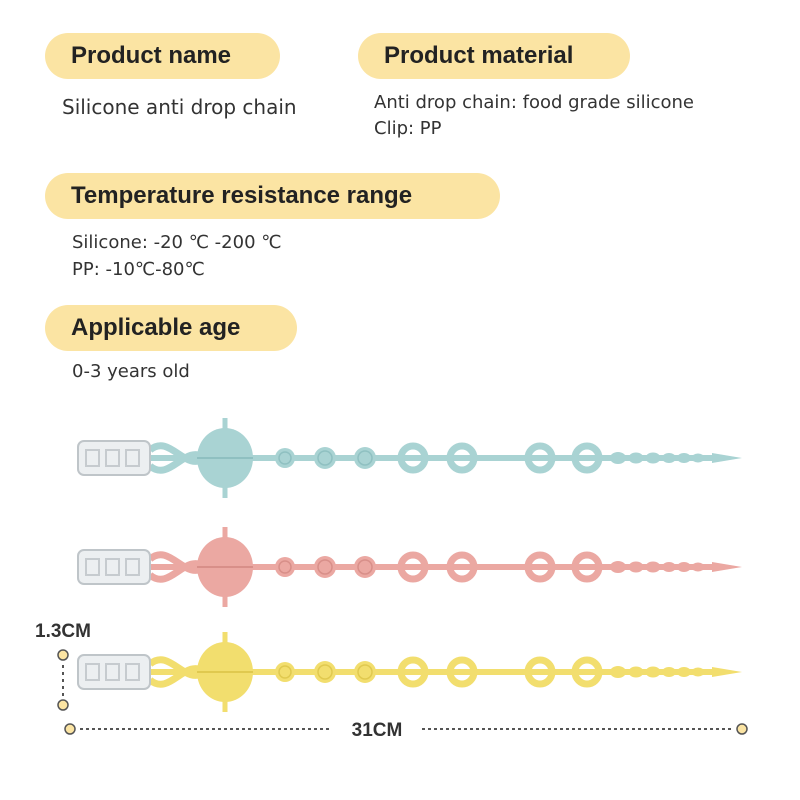 This screenshot has width=800, height=800. What do you see at coordinates (131, 371) in the screenshot?
I see `section-text: 0-3 years old` at bounding box center [131, 371].